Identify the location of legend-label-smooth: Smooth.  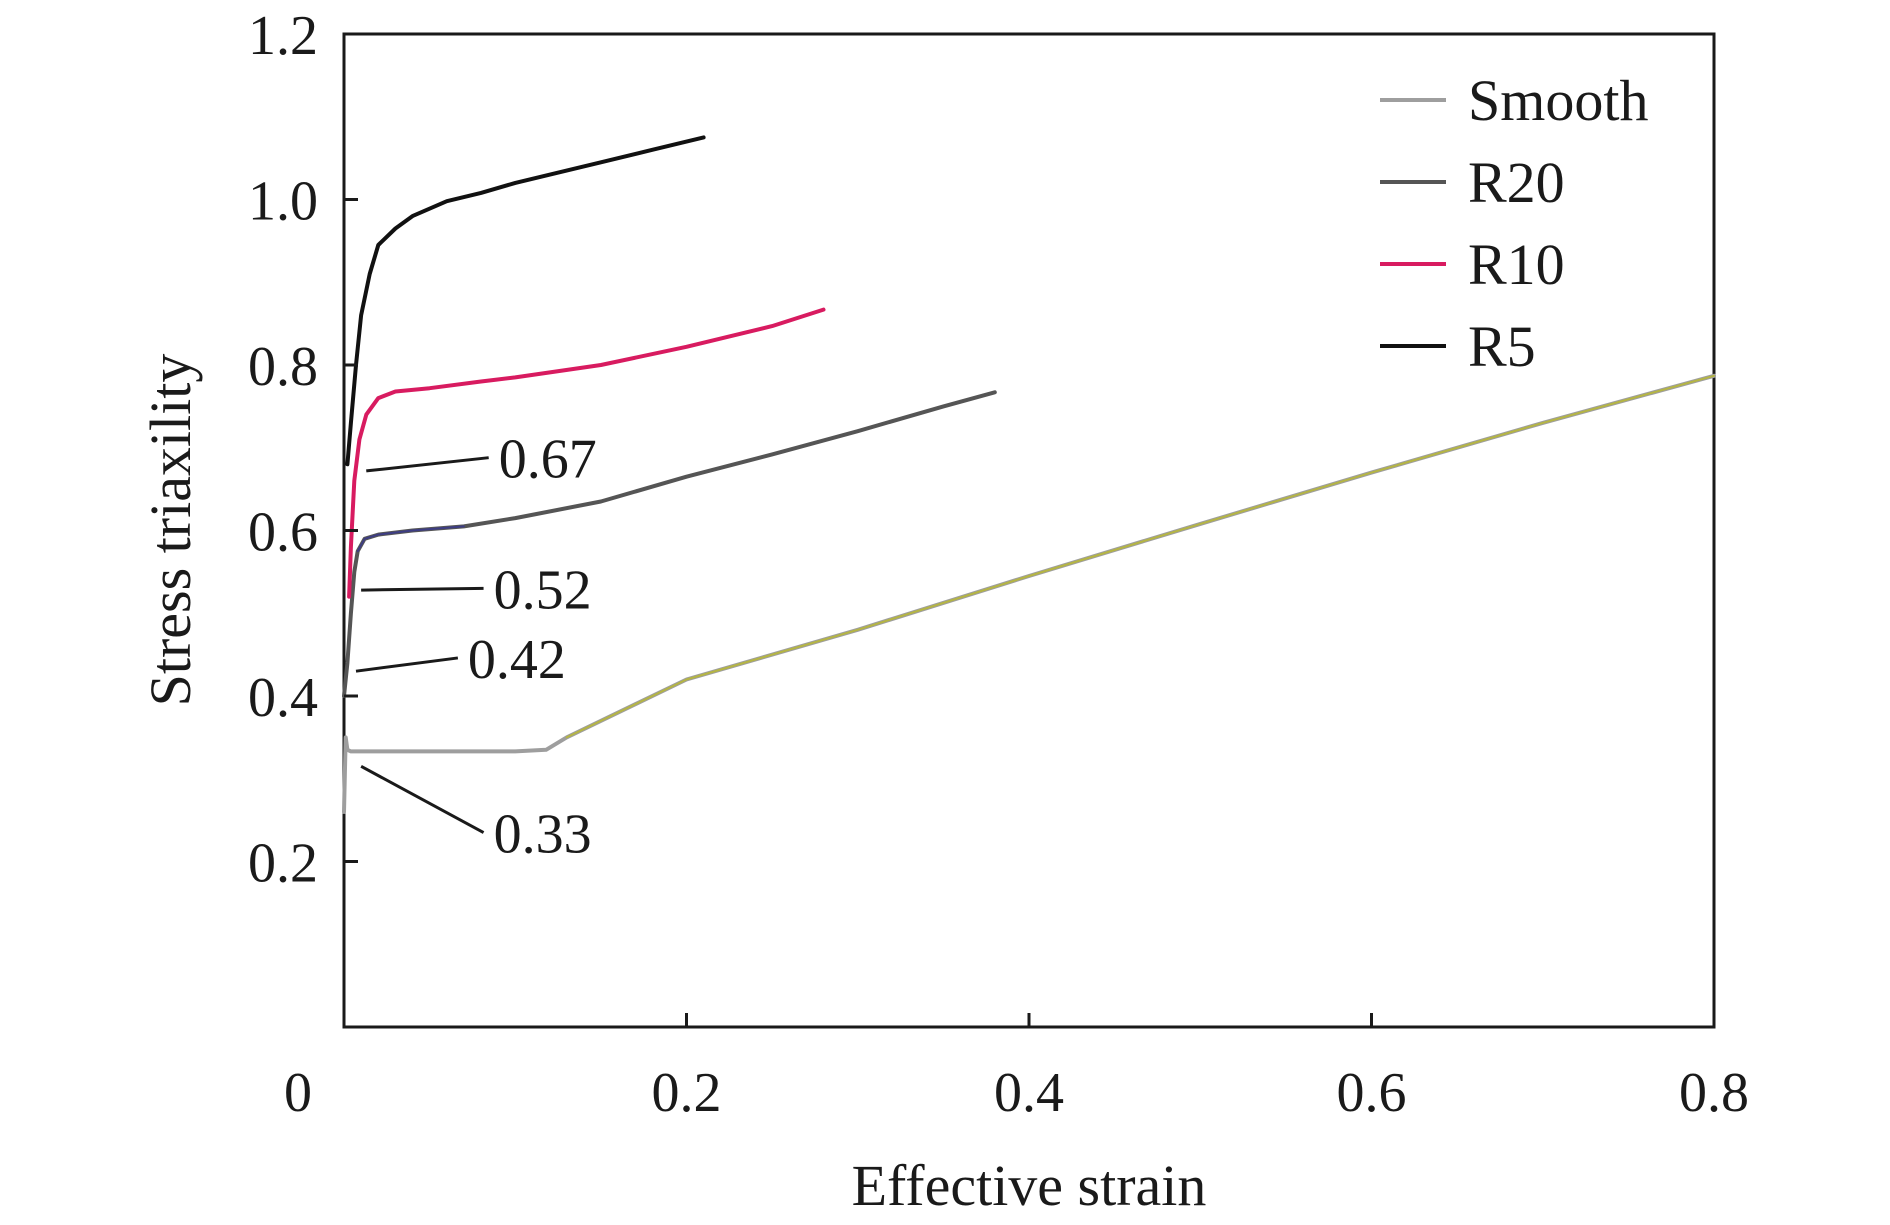
(1558, 100).